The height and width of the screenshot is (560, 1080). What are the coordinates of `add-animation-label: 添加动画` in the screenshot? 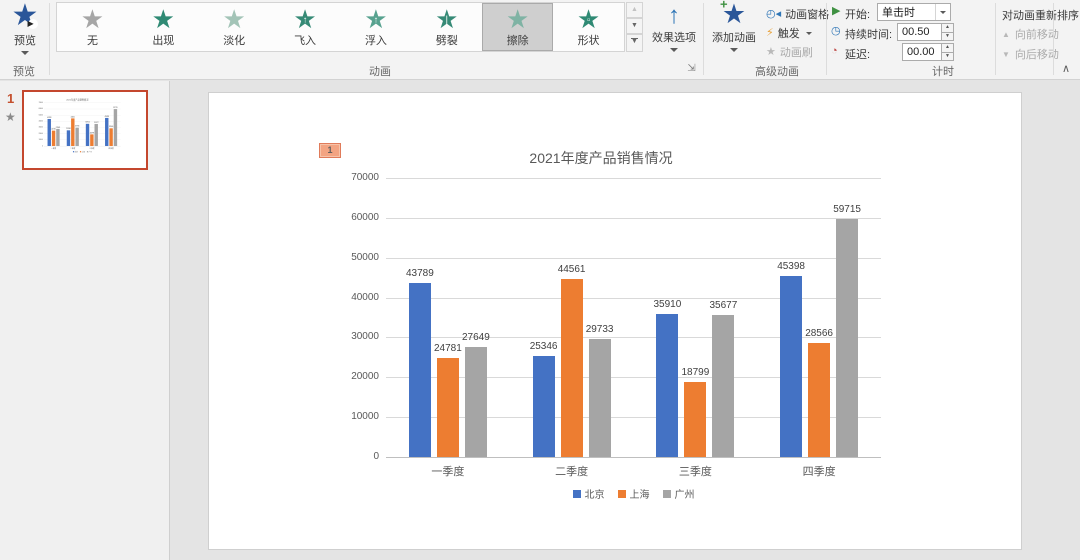 It's located at (734, 38).